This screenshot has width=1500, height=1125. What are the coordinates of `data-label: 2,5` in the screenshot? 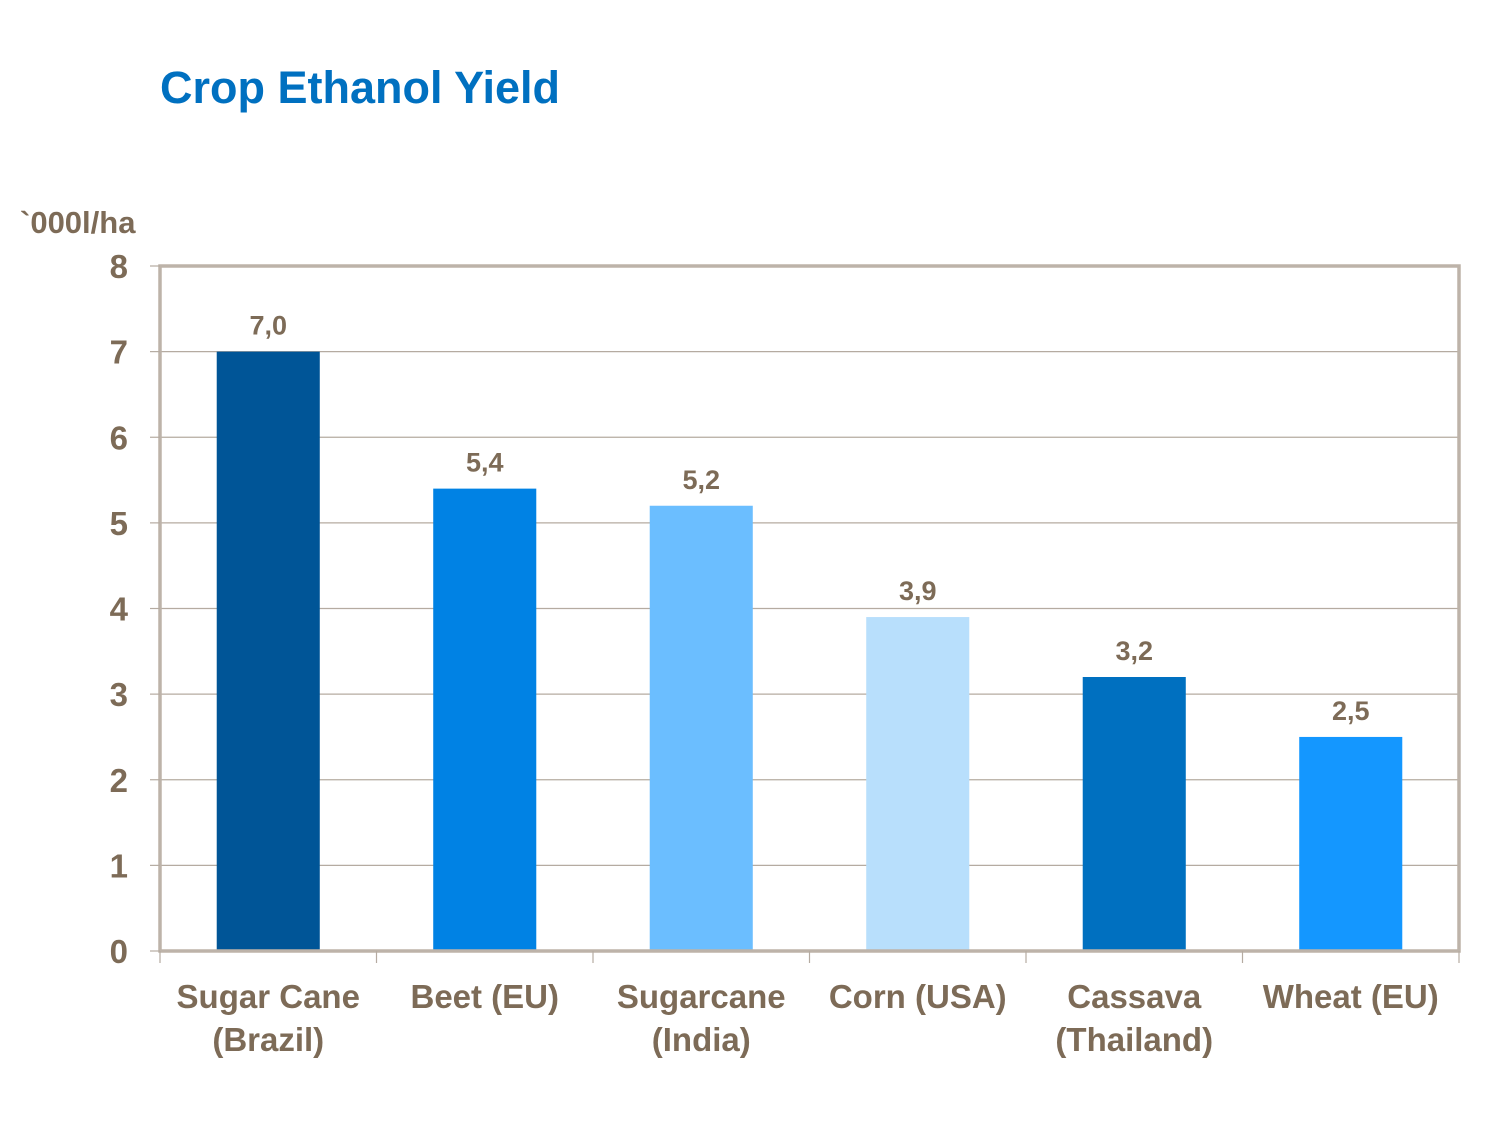 It's located at (1351, 711).